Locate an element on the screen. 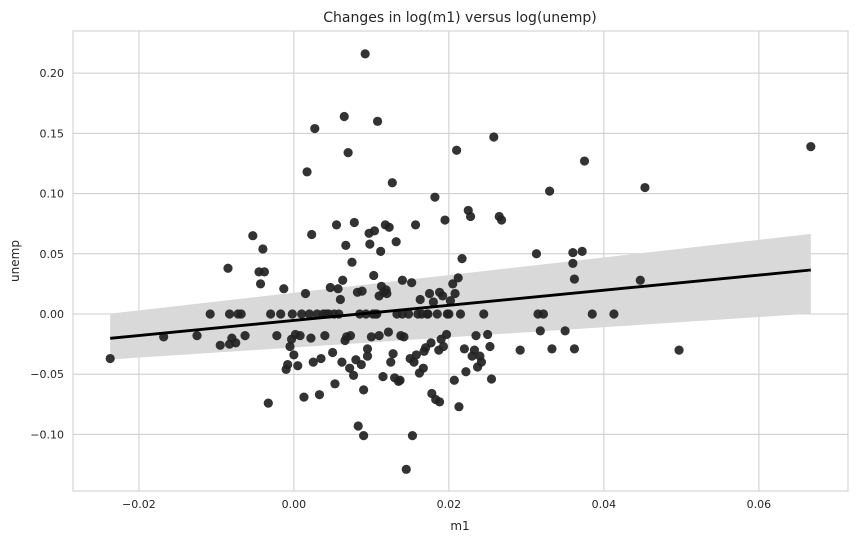 Image resolution: width=857 pixels, height=541 pixels. chart-title: Changes in log(m1) versus log(unemp) is located at coordinates (460, 18).